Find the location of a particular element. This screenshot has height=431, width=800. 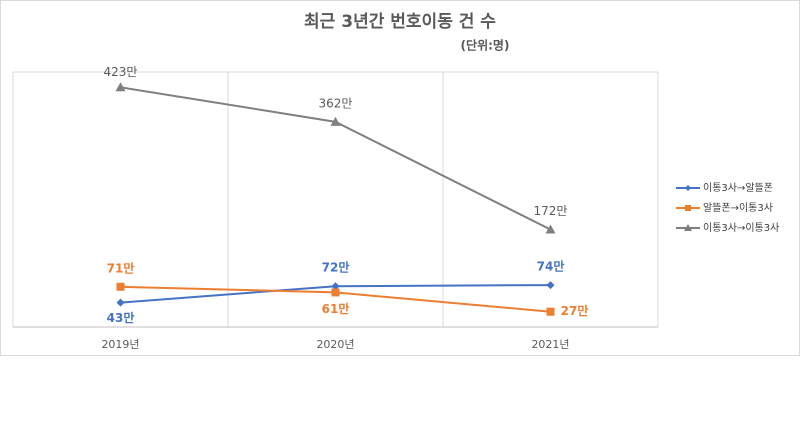

data-label: 43만 is located at coordinates (121, 317).